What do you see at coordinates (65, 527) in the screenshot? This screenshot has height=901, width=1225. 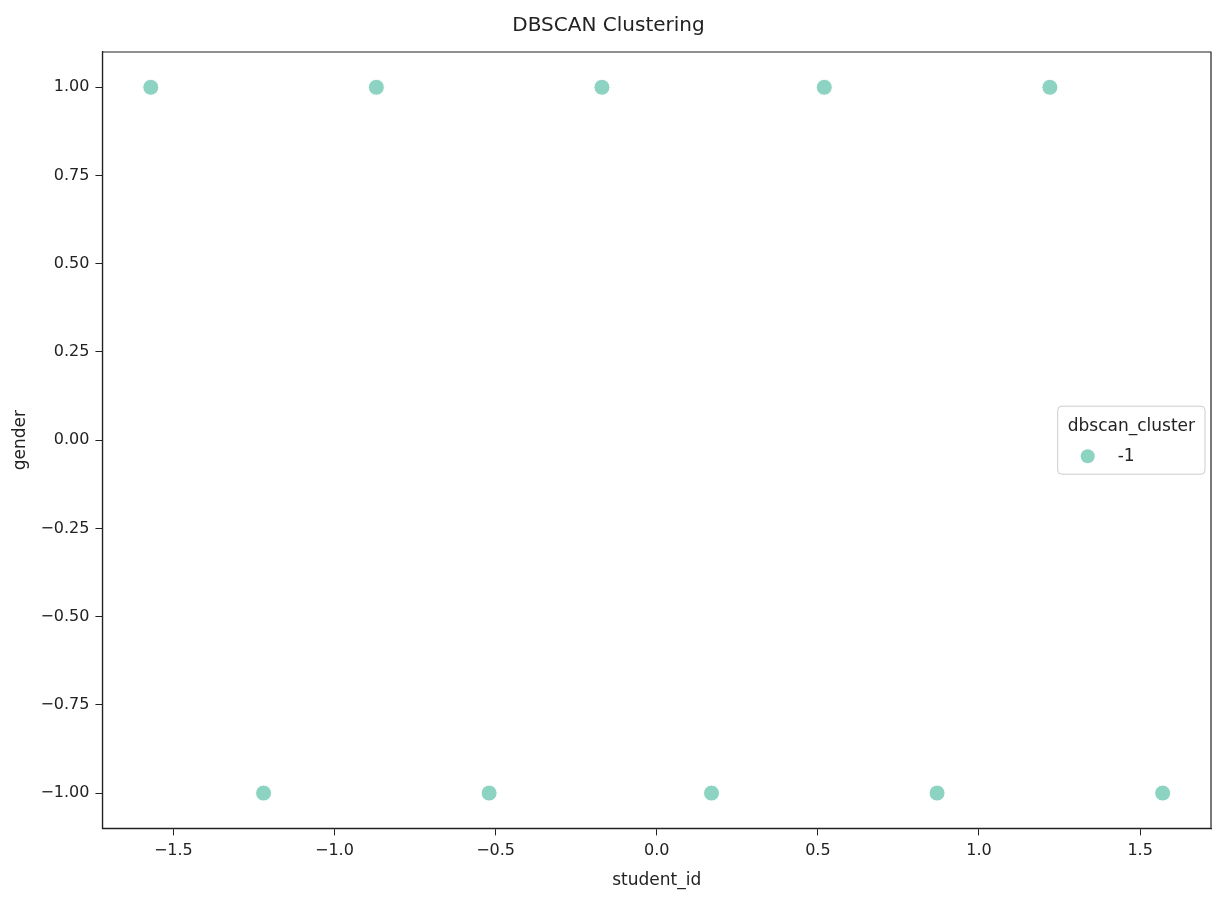 I see `y-tick-label: −0.25` at bounding box center [65, 527].